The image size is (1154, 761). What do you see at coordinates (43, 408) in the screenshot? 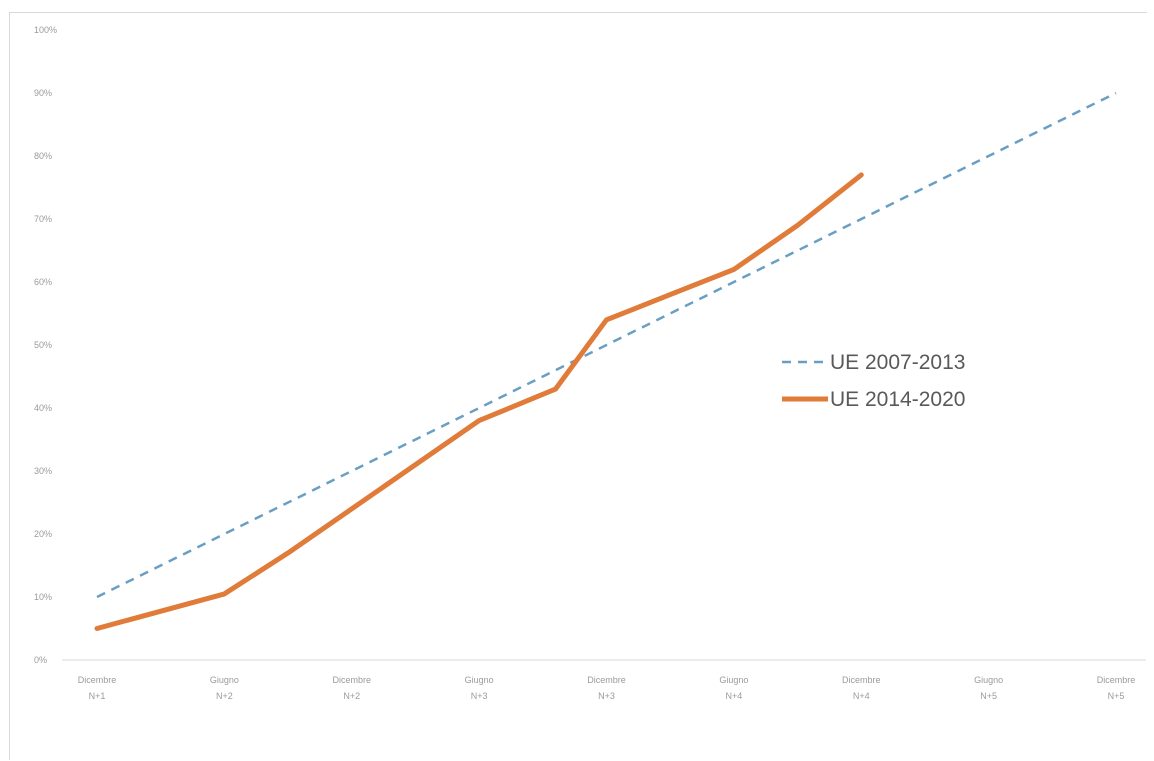
I see `y-tick-label: 40%` at bounding box center [43, 408].